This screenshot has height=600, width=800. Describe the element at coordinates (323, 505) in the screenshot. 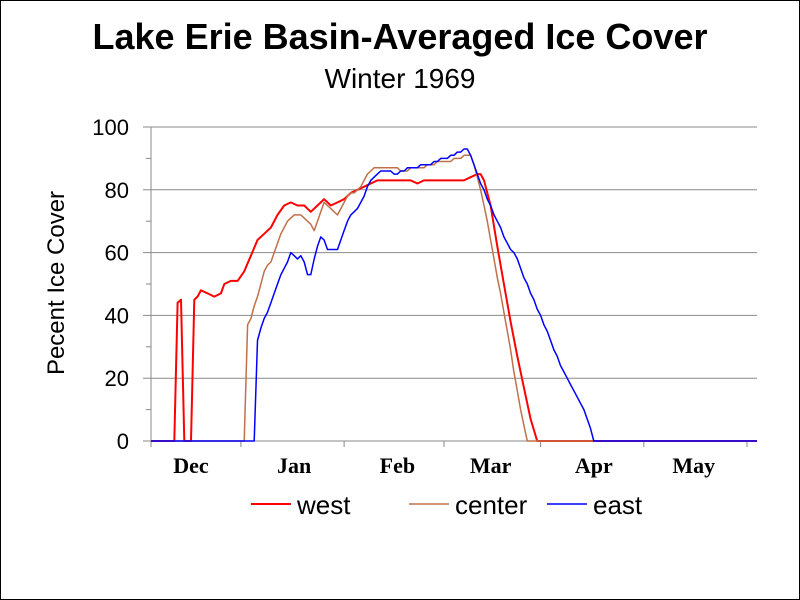

I see `legend-label-west: west` at that location.